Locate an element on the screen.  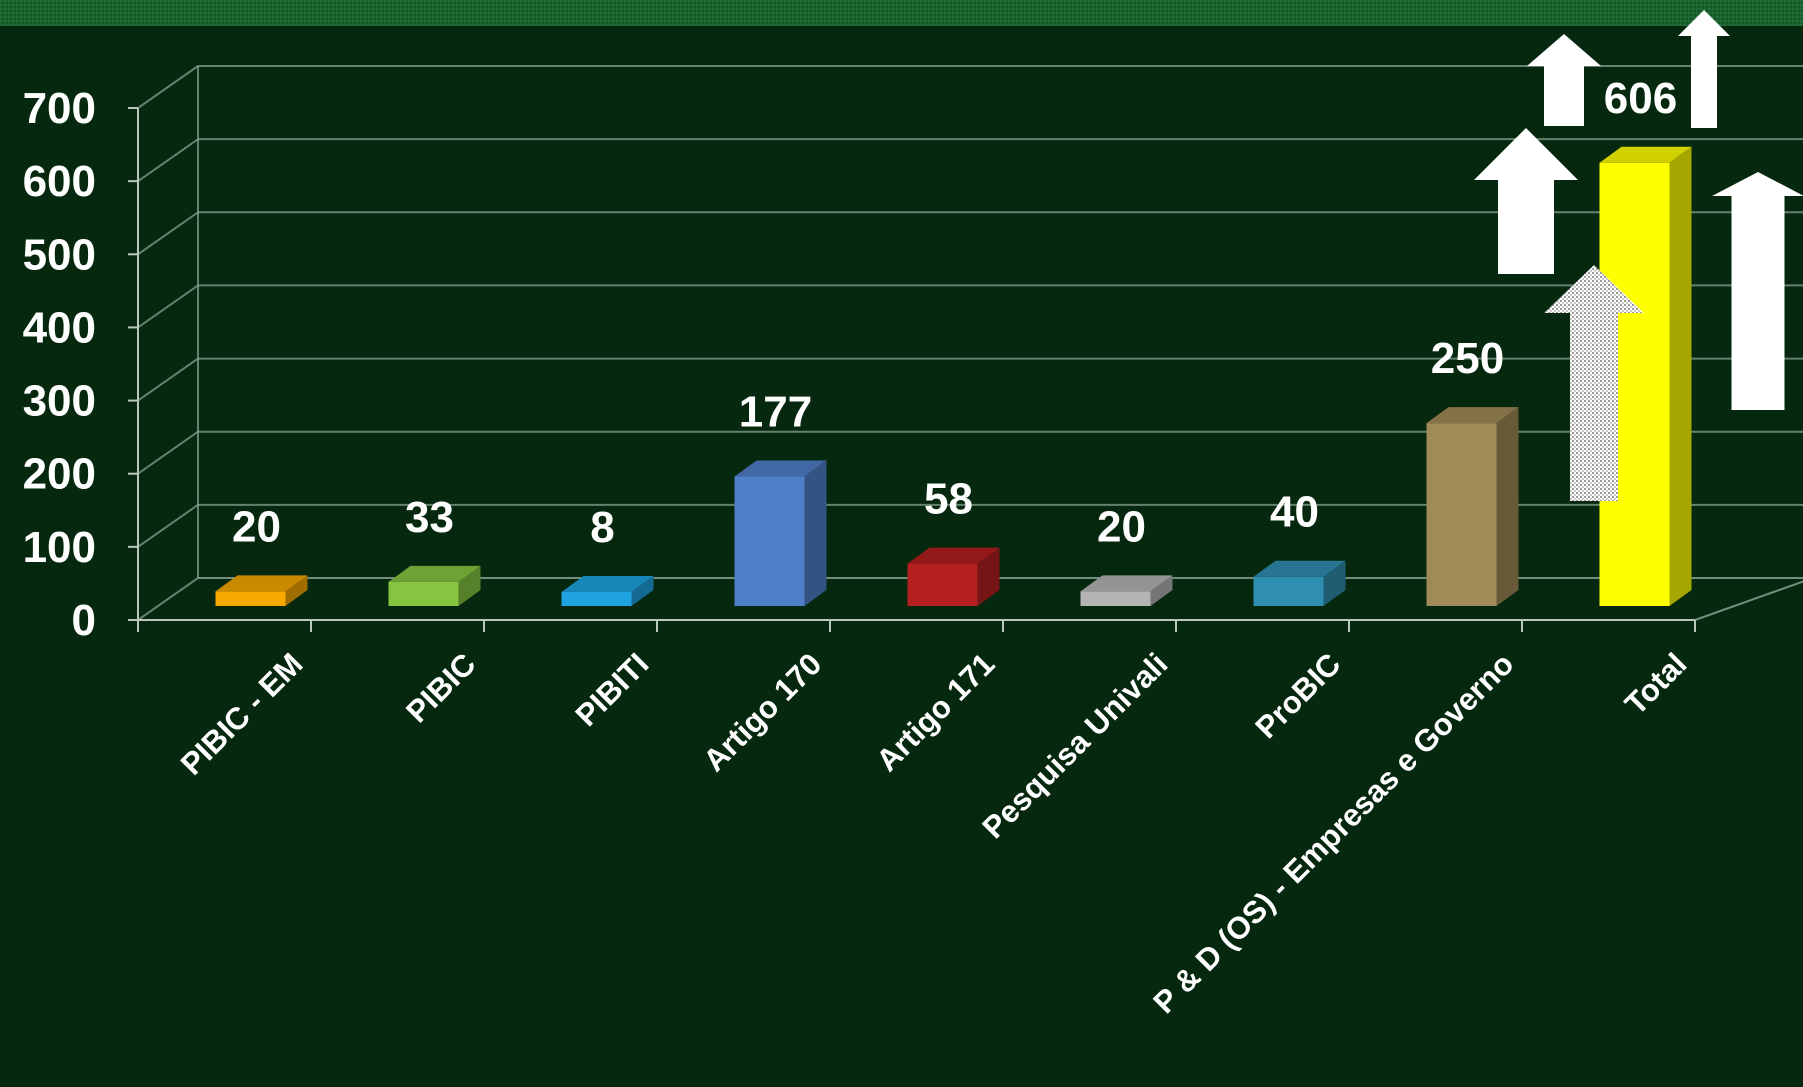
y-tick-label: 200 is located at coordinates (59, 474).